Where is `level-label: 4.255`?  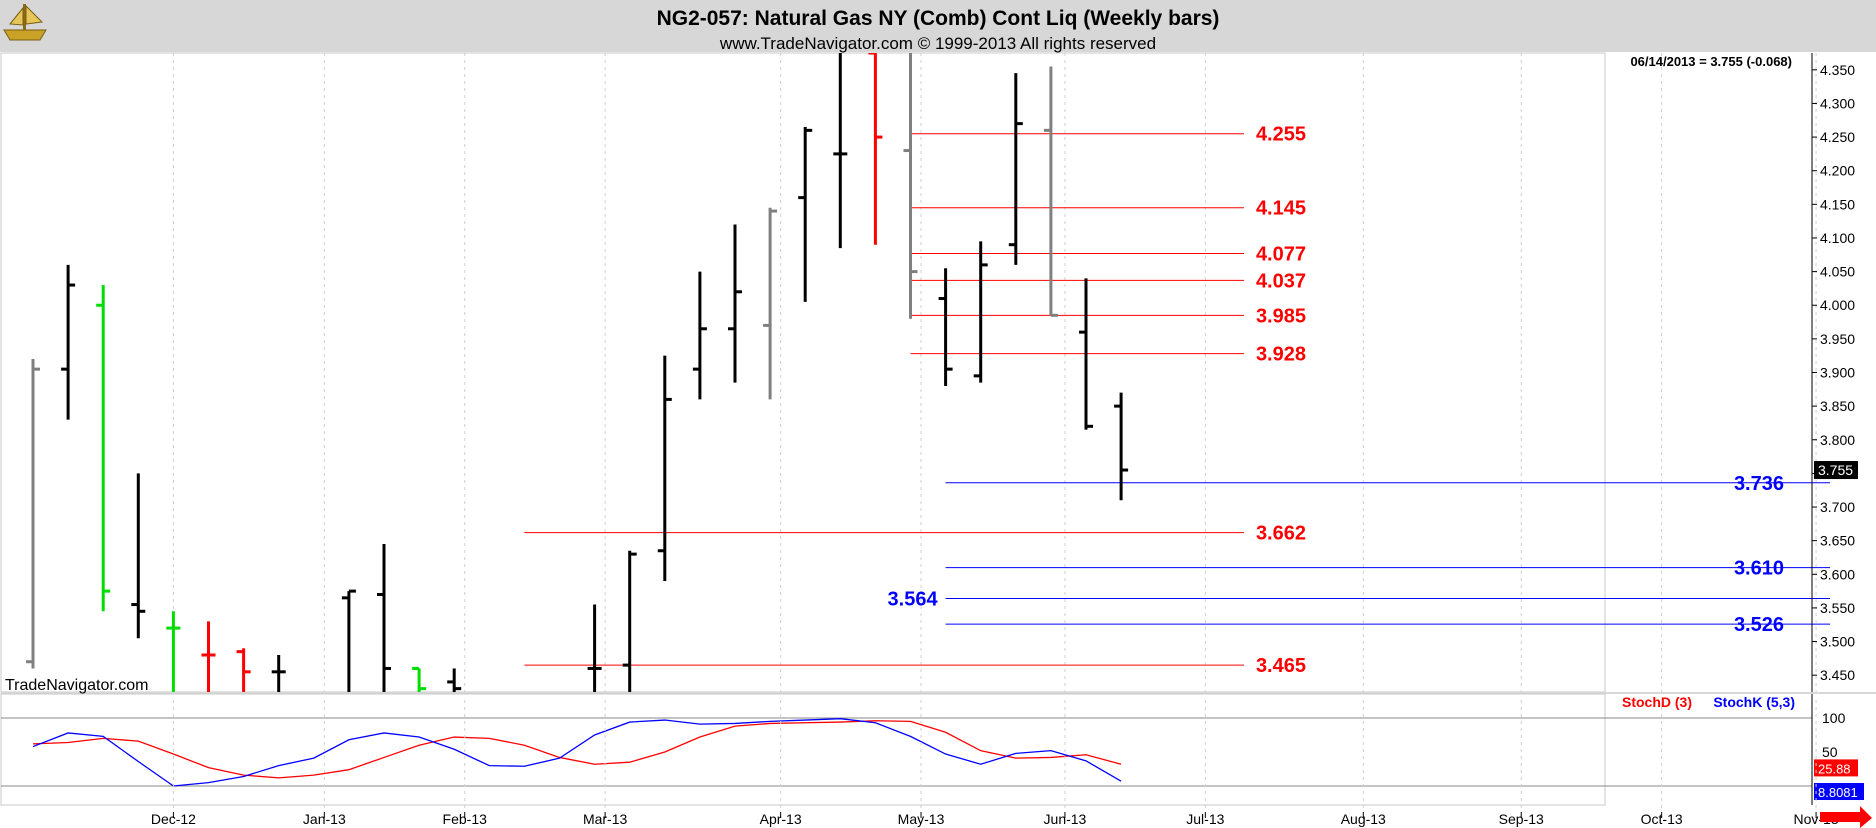 level-label: 4.255 is located at coordinates (1281, 135).